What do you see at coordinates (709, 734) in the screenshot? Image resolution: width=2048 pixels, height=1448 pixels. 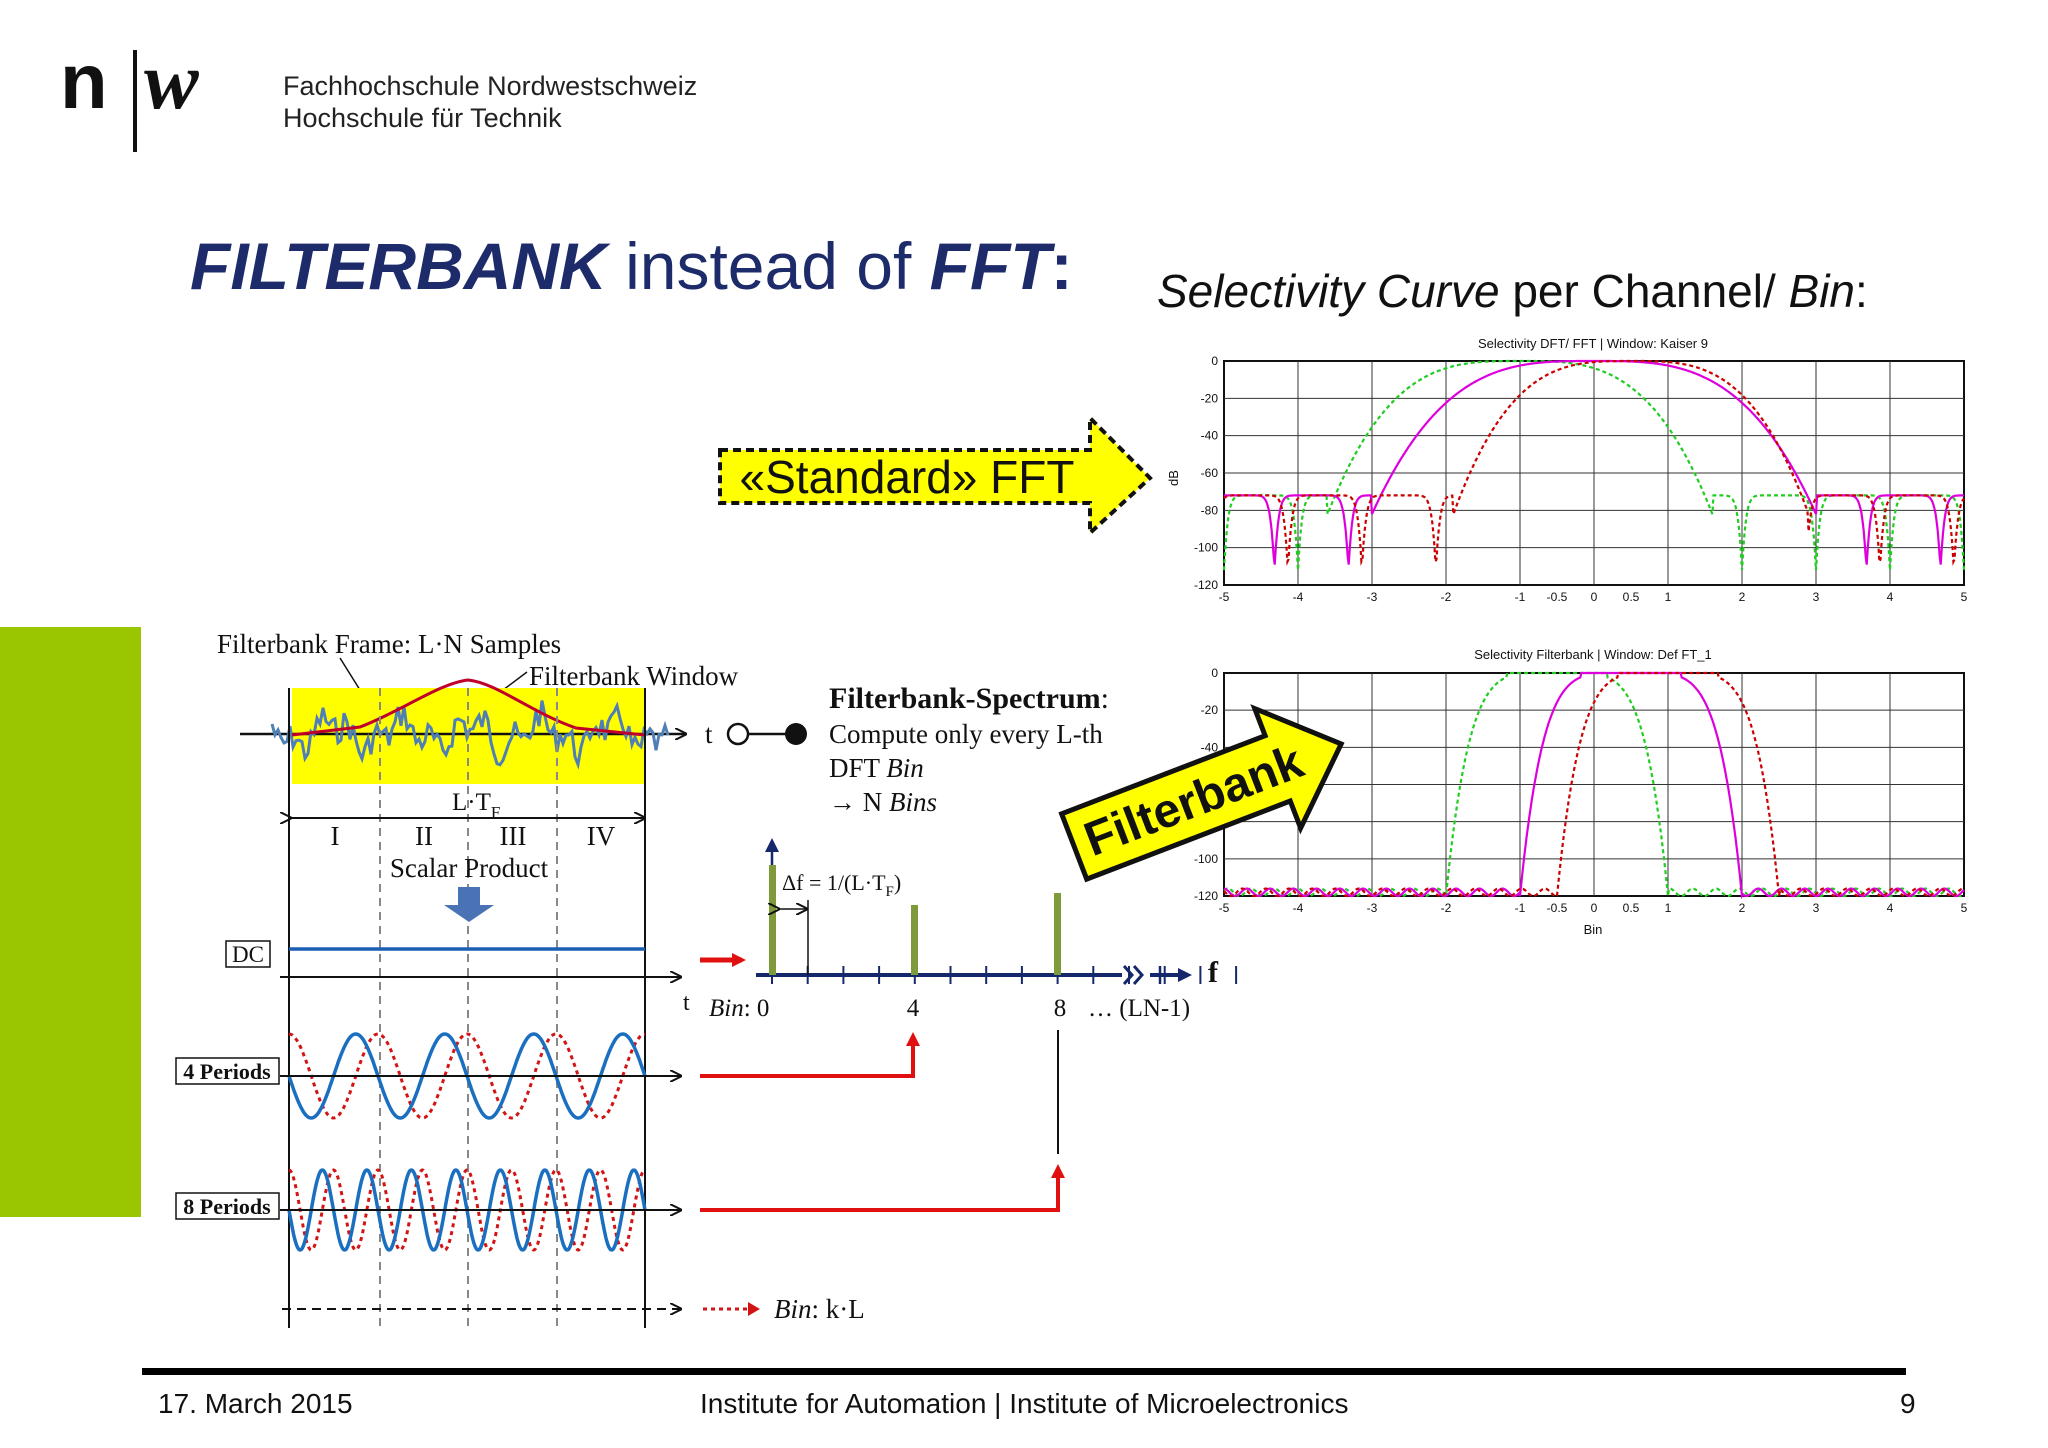 I see `t-label: t` at bounding box center [709, 734].